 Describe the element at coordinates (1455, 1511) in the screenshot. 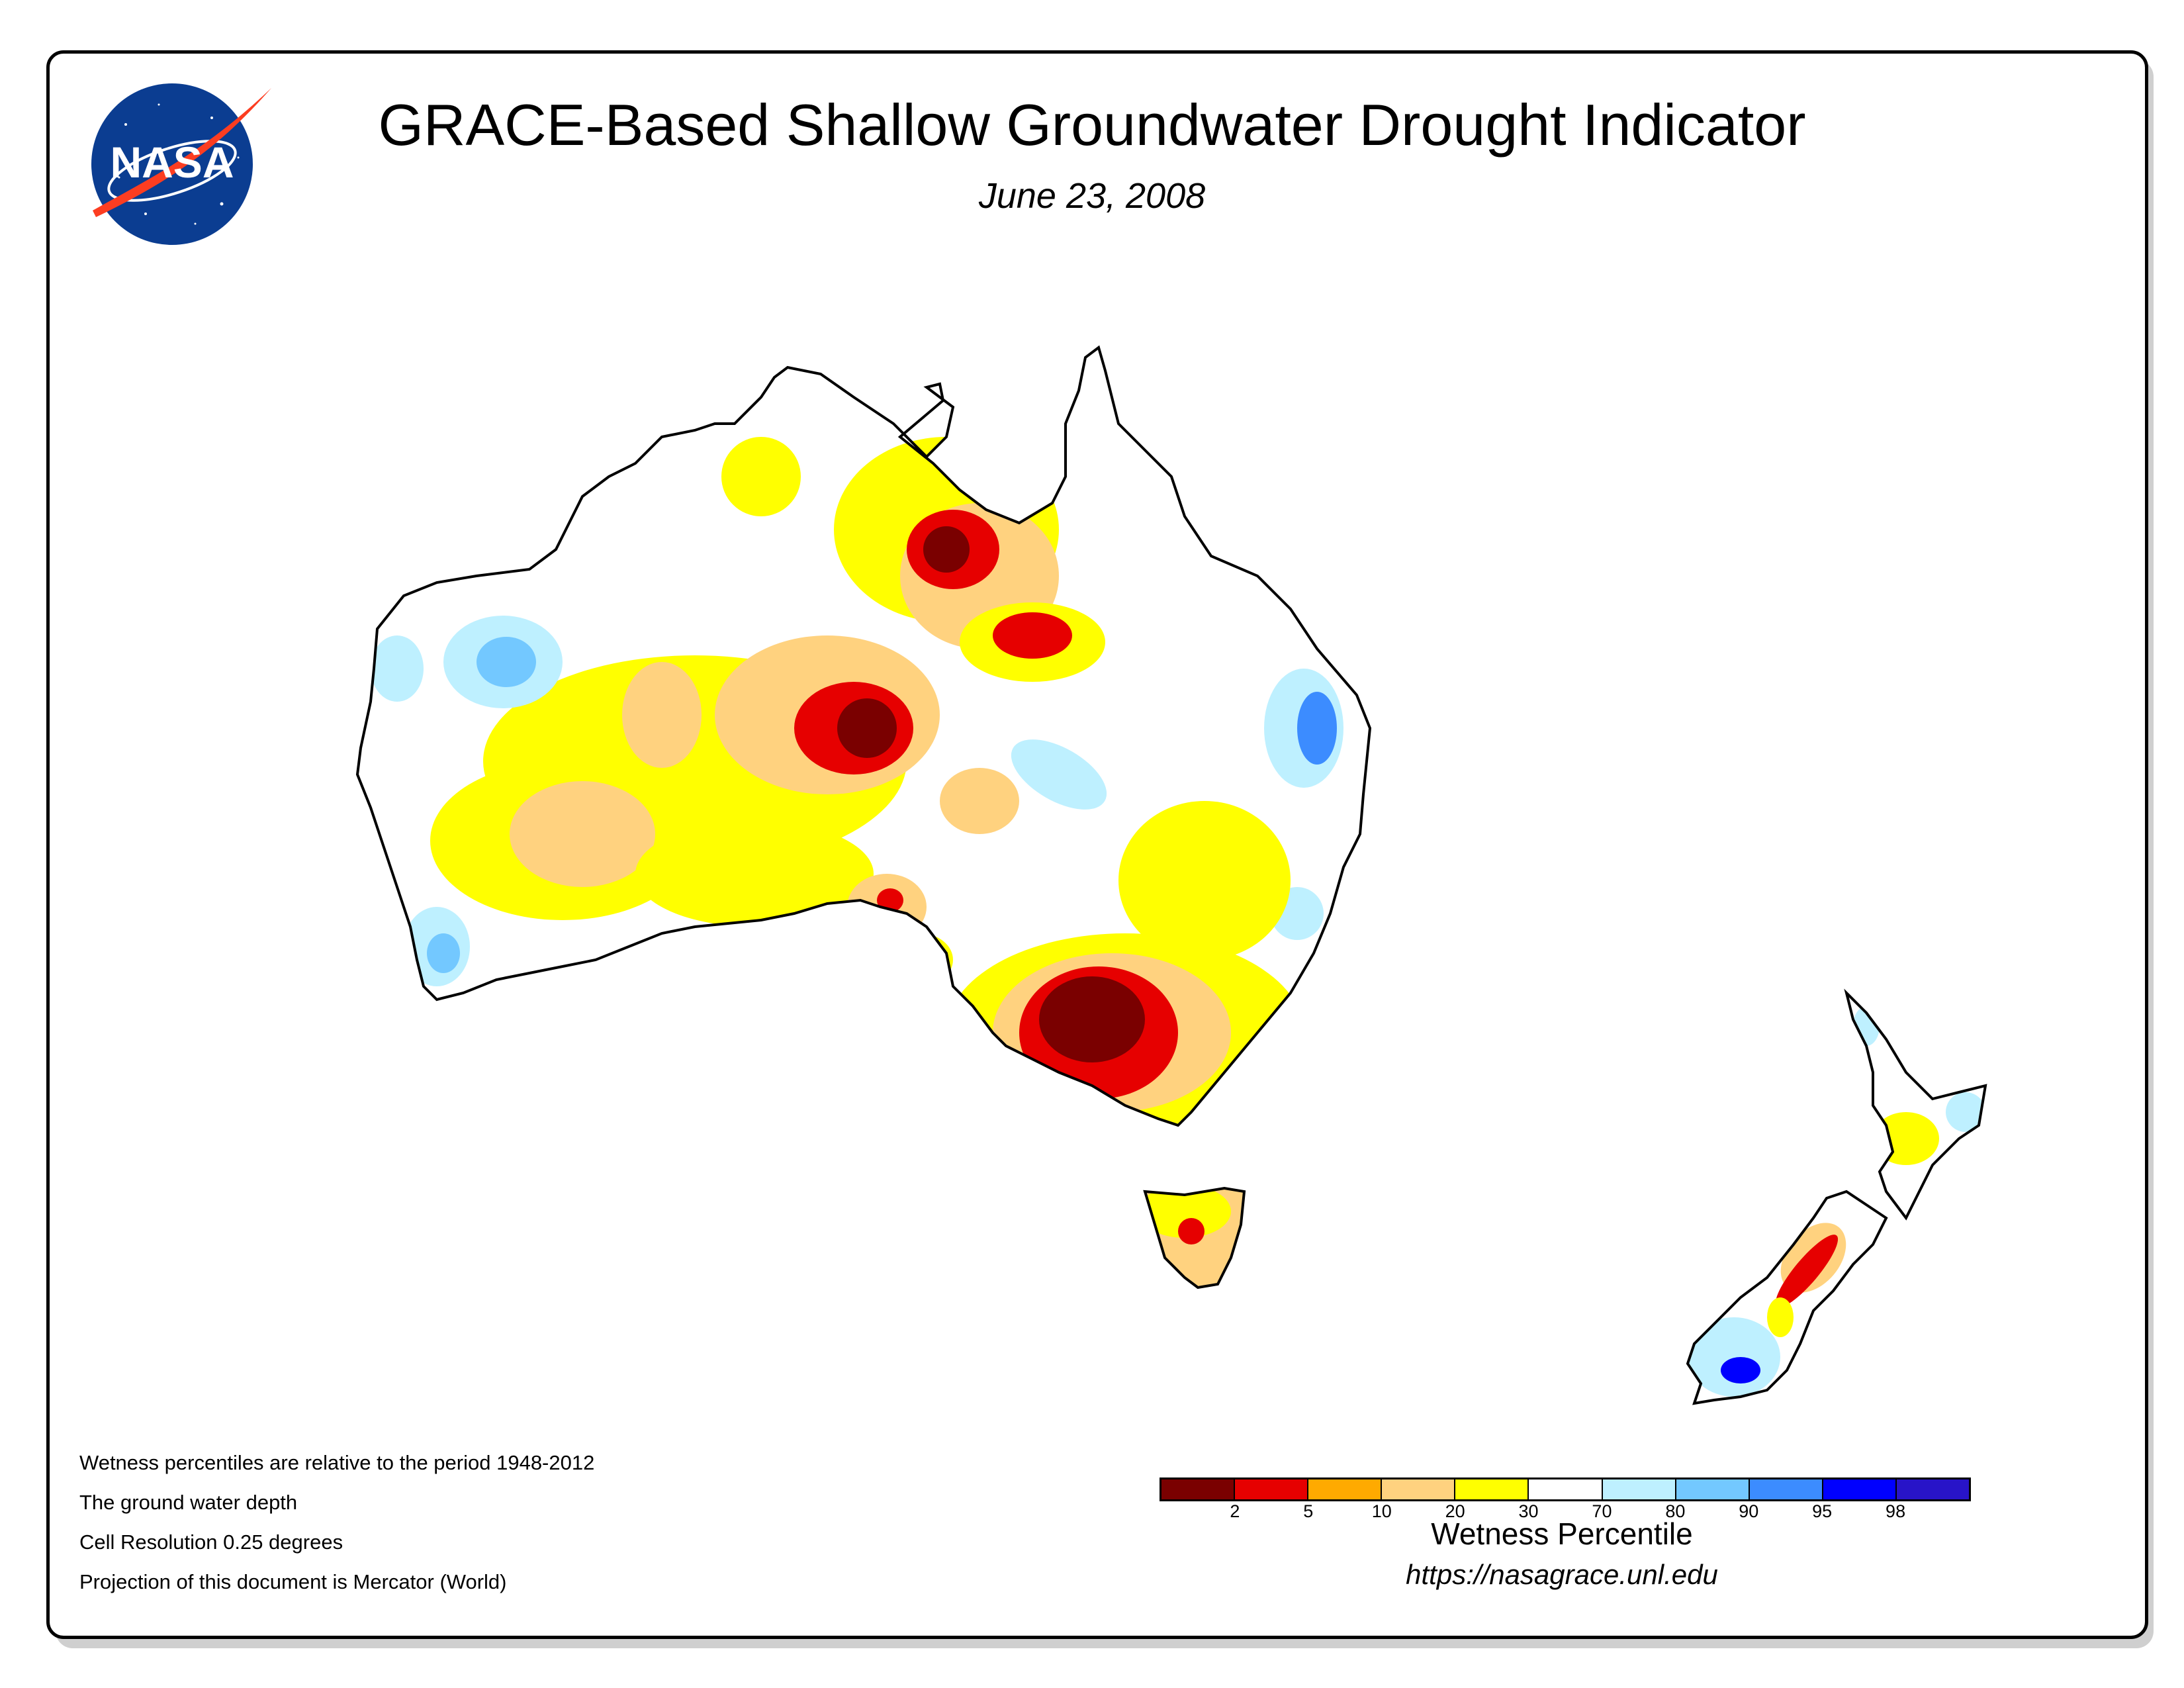

I see `legend-tick-label: 20` at that location.